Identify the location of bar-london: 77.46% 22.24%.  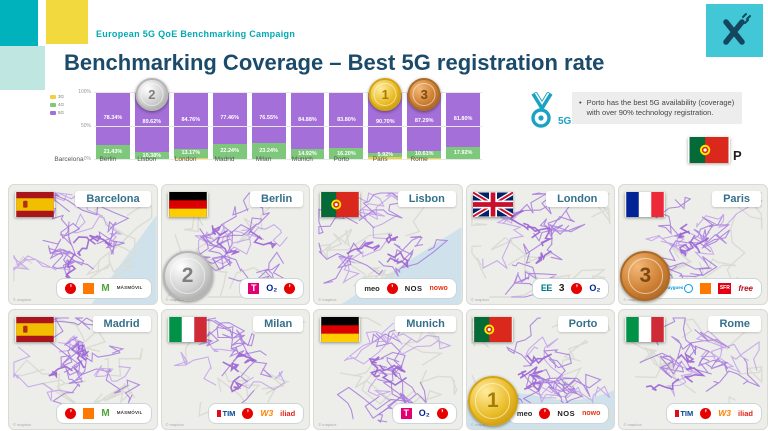
(229, 125).